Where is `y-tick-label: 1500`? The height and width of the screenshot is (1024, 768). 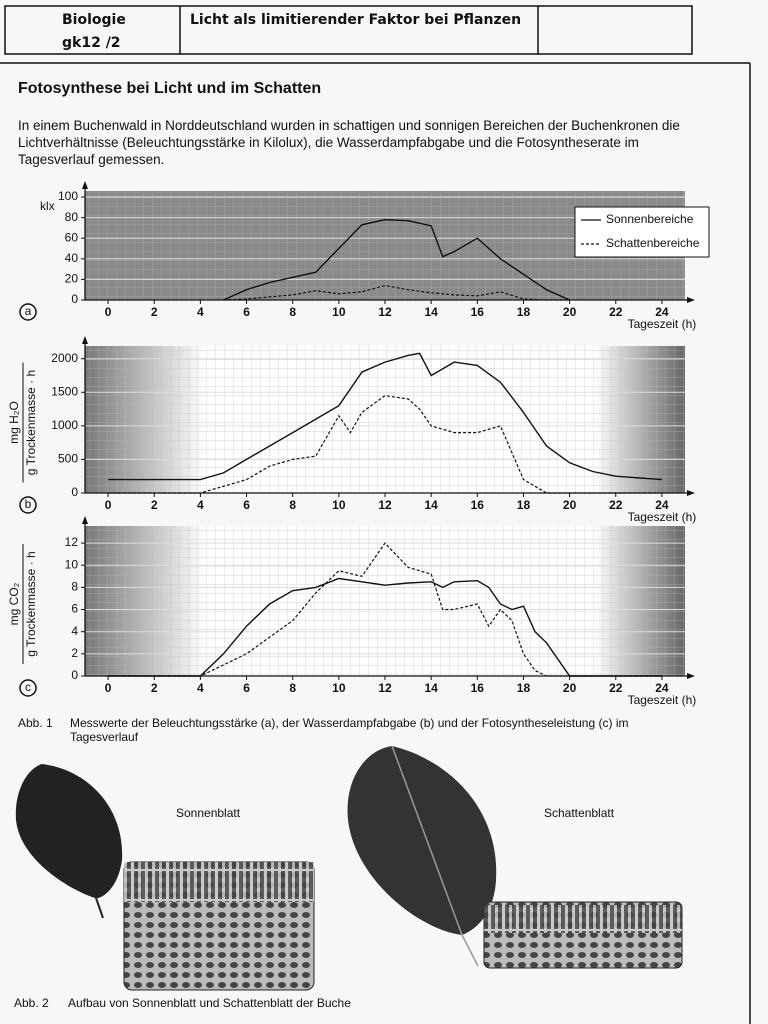 y-tick-label: 1500 is located at coordinates (64, 391).